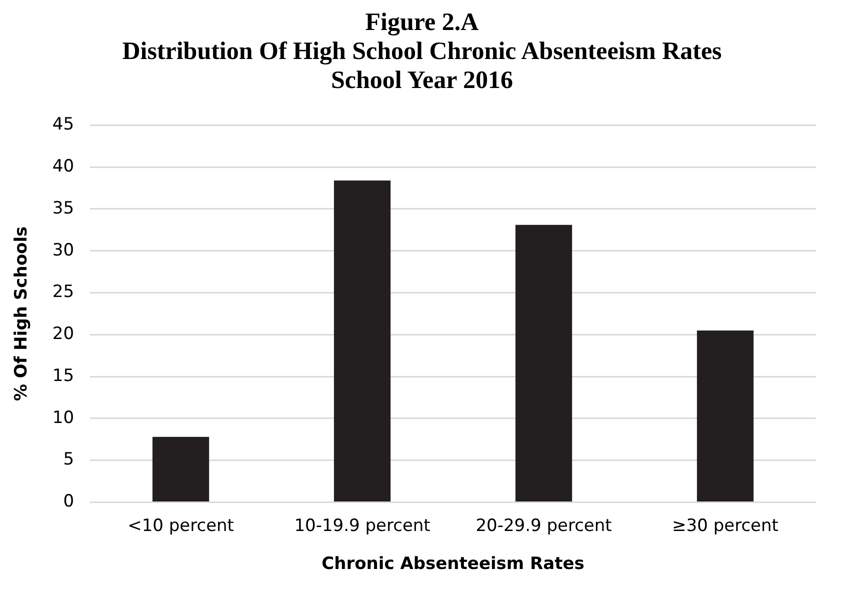 The width and height of the screenshot is (844, 597). Describe the element at coordinates (63, 124) in the screenshot. I see `y-tick-label: 45` at that location.